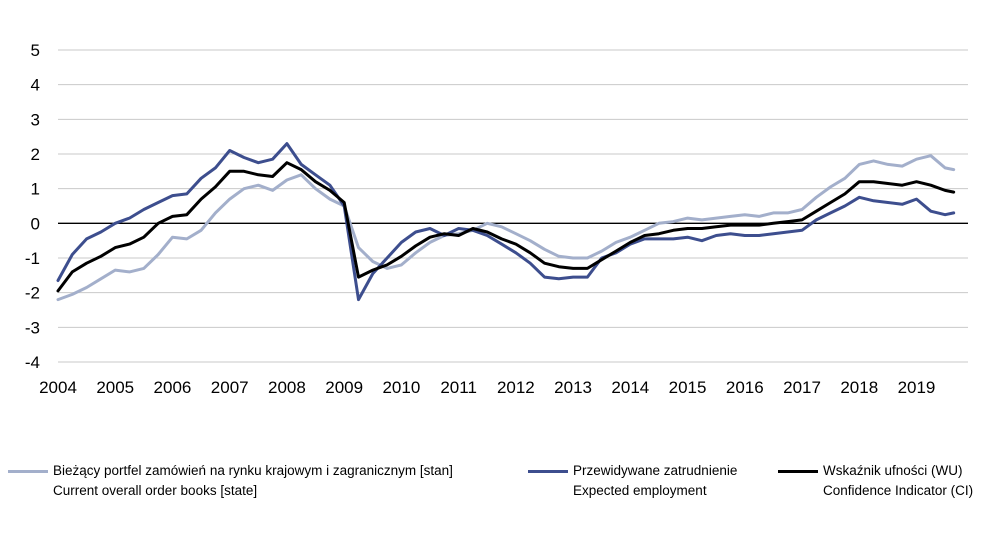 Image resolution: width=1000 pixels, height=558 pixels. I want to click on x-tick-label: 2007, so click(230, 387).